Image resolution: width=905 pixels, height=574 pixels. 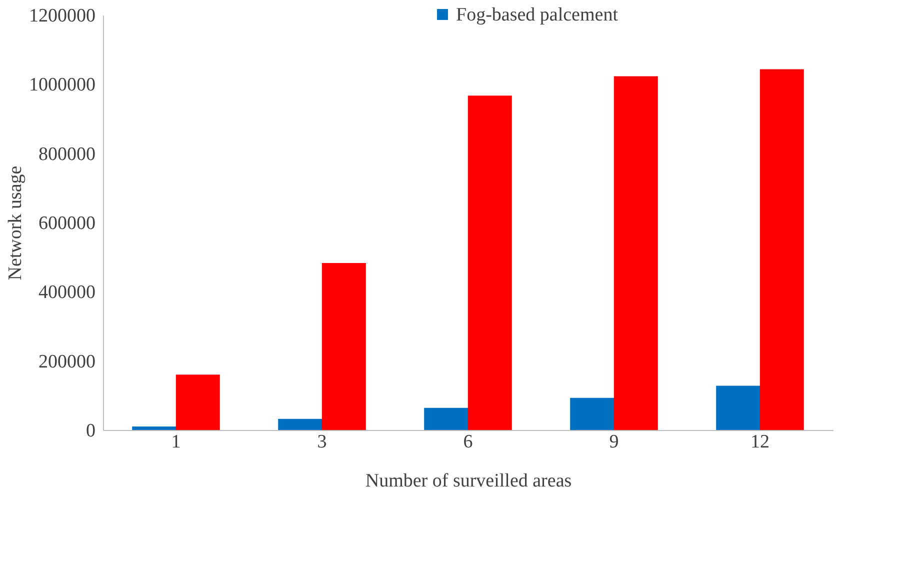 What do you see at coordinates (62, 85) in the screenshot?
I see `y-tick-label: 1000000` at bounding box center [62, 85].